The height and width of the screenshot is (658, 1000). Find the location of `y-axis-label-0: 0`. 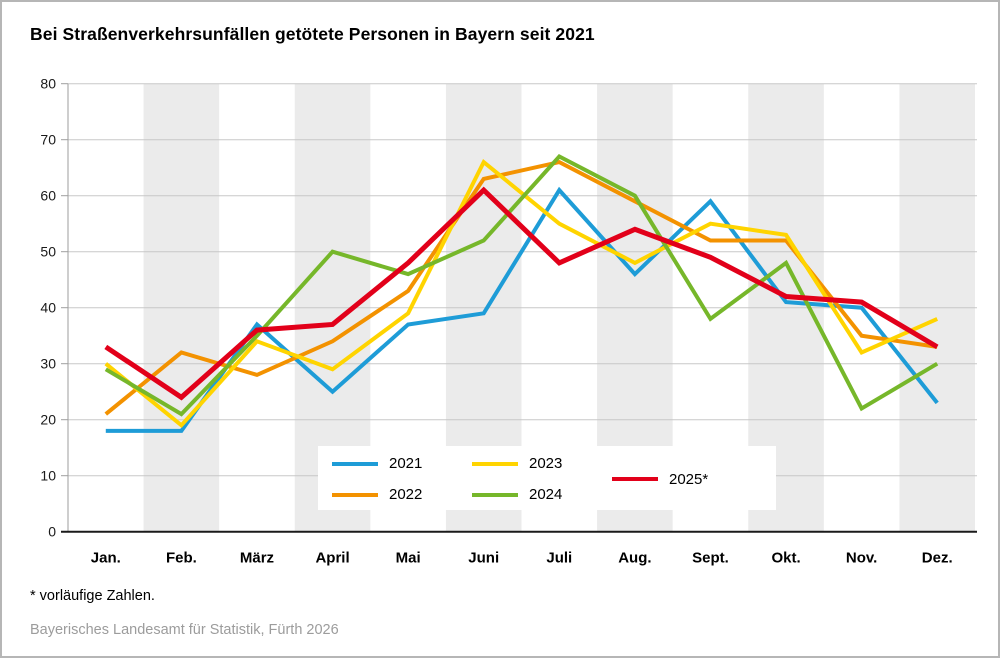

y-axis-label-0: 0 is located at coordinates (52, 532).